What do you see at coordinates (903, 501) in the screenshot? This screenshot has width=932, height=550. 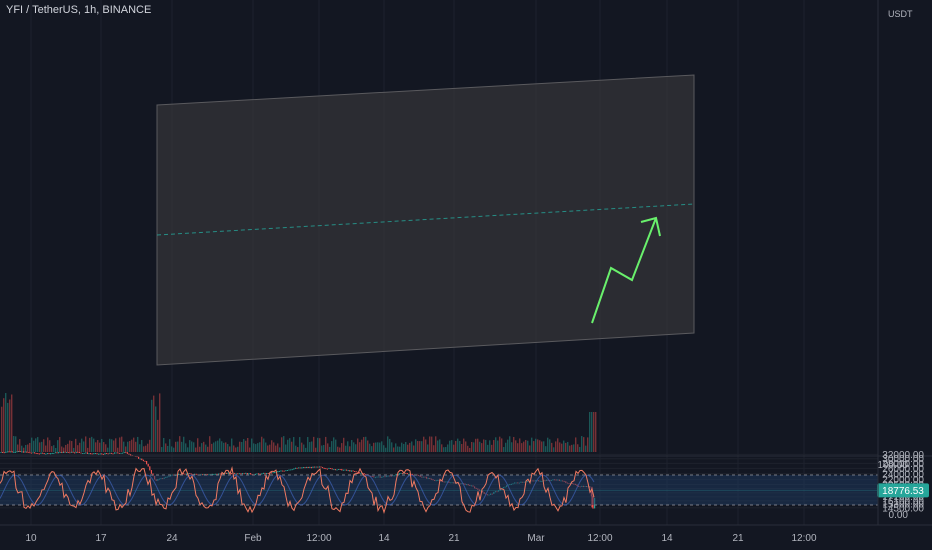 I see `price-tick-label: 16100.00` at bounding box center [903, 501].